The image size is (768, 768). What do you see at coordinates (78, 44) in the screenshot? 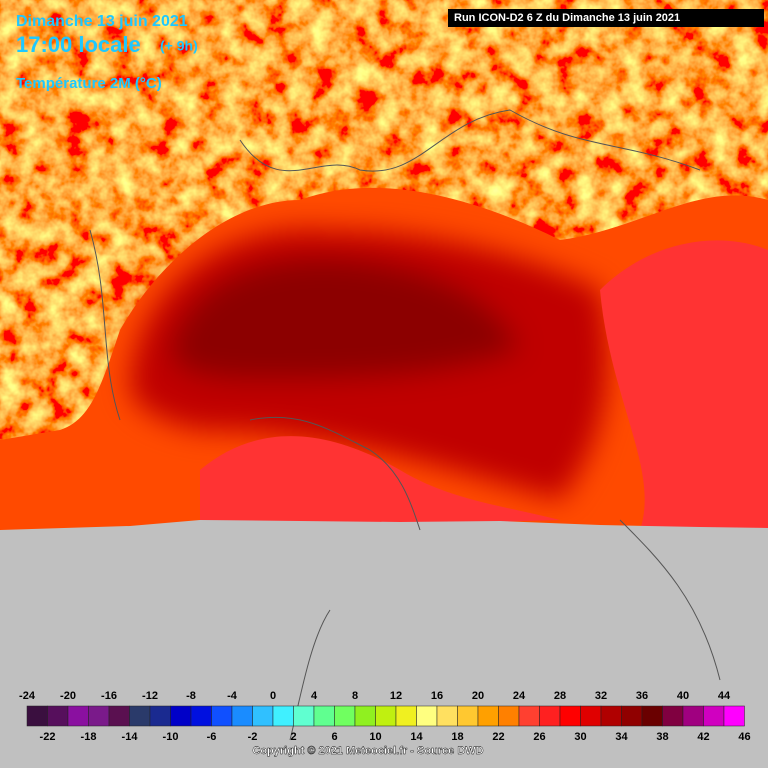
I see `time: 17:00 locale` at bounding box center [78, 44].